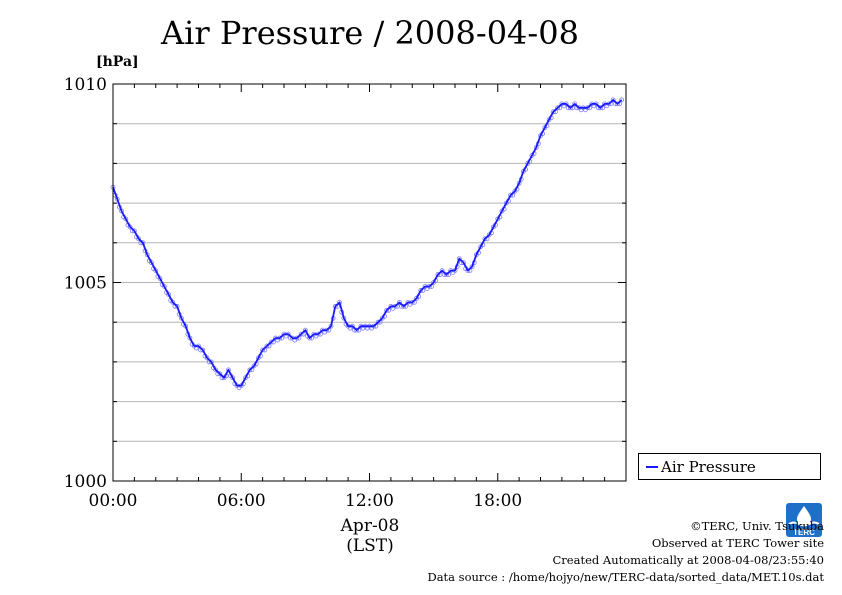  Describe the element at coordinates (370, 546) in the screenshot. I see `x-axis-timezone: (LST)` at that location.